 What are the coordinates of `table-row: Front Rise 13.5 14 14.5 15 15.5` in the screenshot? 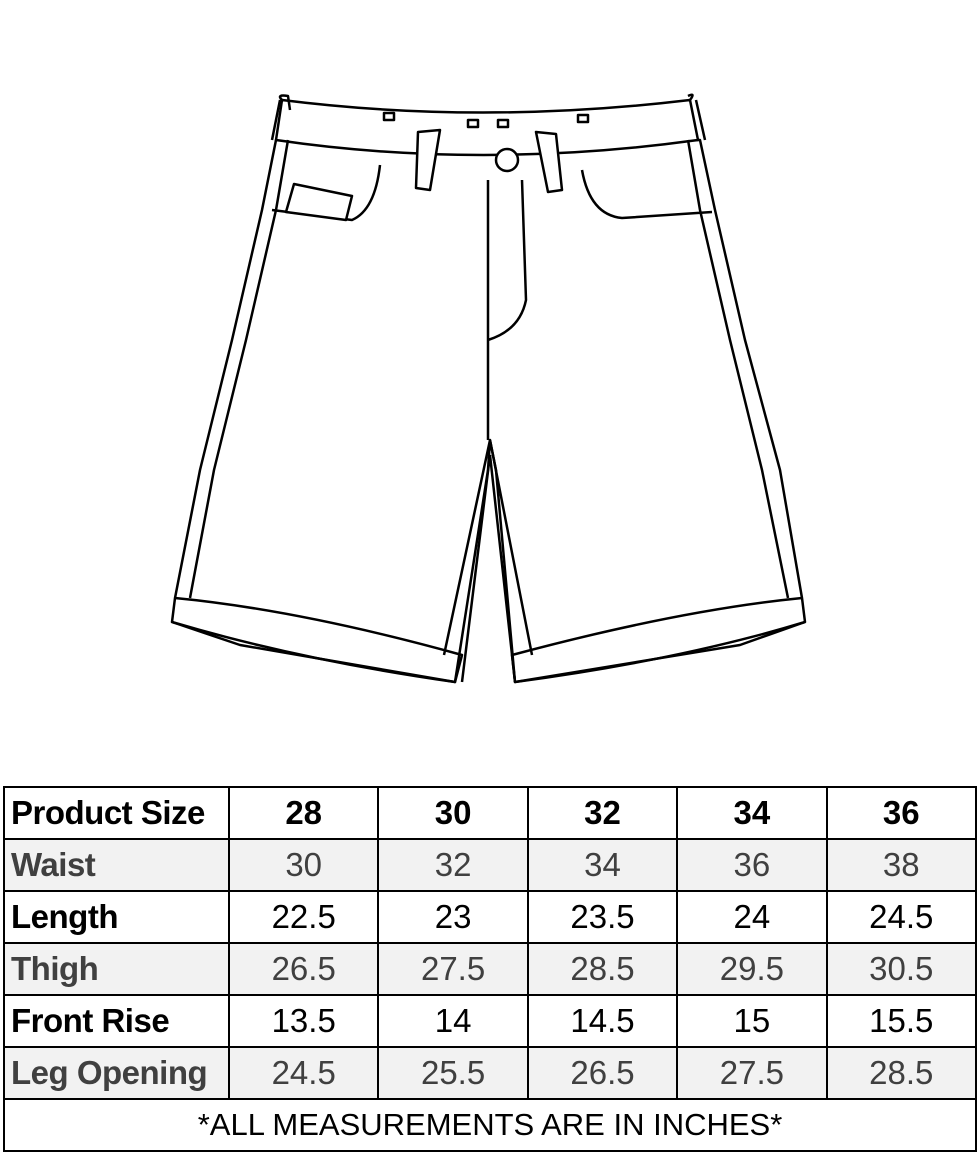 It's located at (490, 1021).